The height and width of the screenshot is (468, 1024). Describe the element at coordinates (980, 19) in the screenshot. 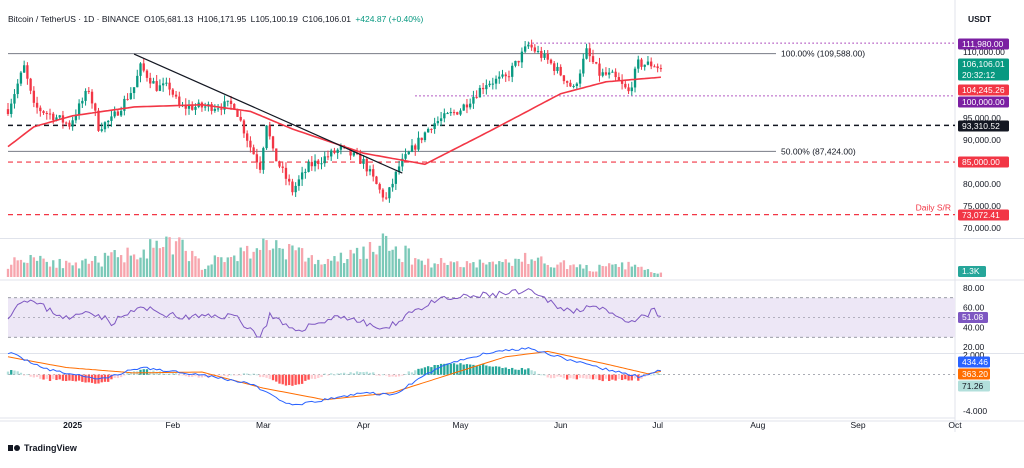

I see `currency-label: USDT` at that location.